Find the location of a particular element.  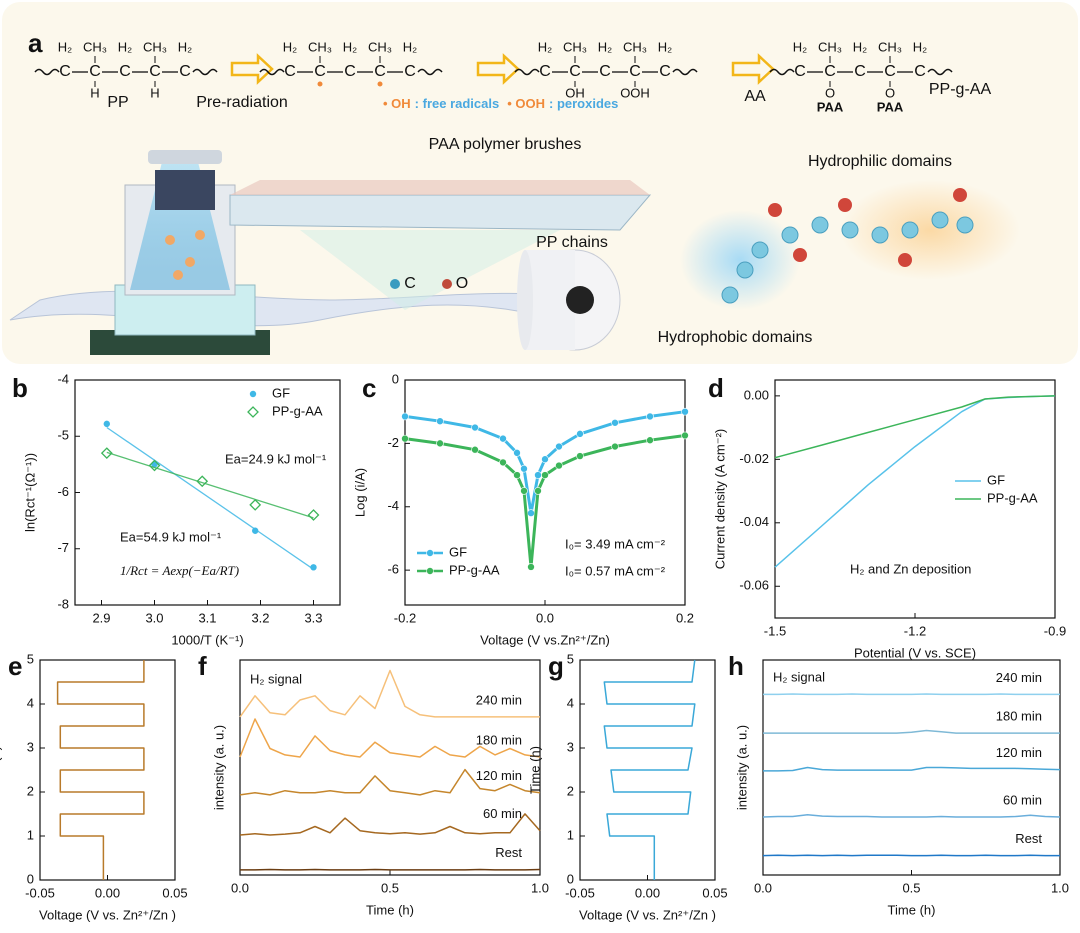

step-label: AA is located at coordinates (755, 96).